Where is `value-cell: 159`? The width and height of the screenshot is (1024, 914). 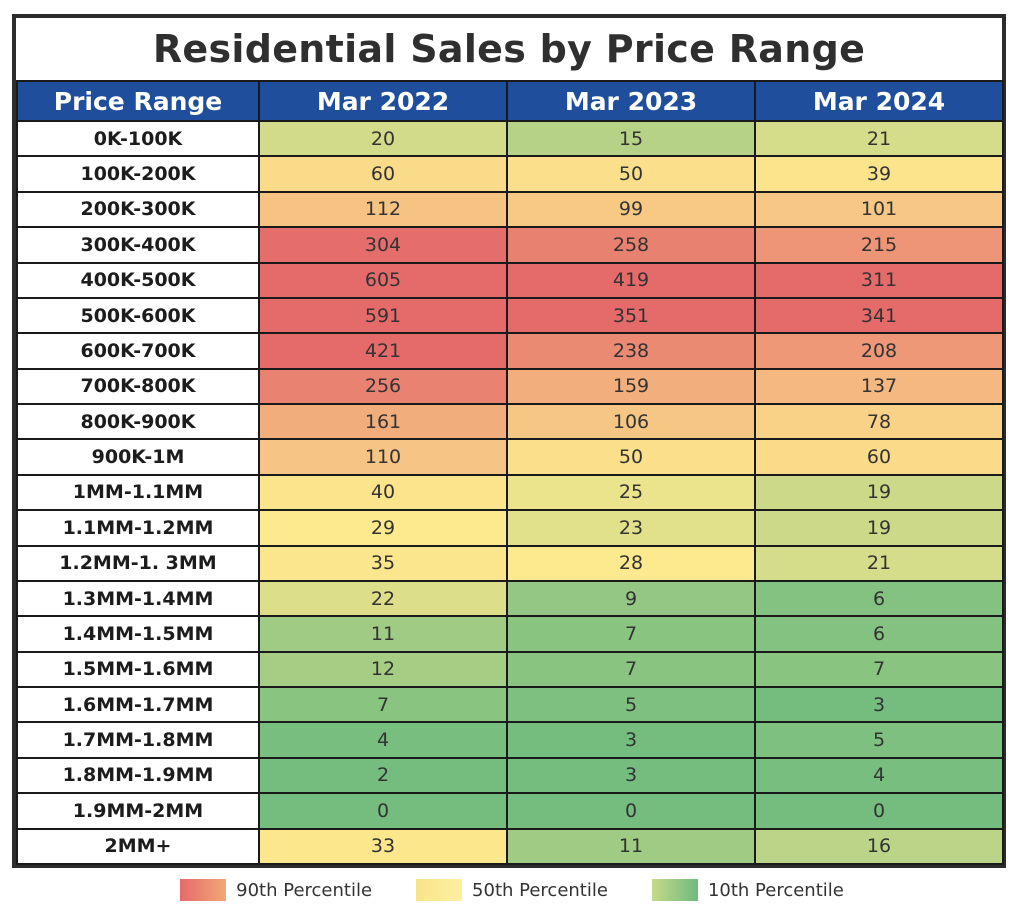 value-cell: 159 is located at coordinates (631, 386).